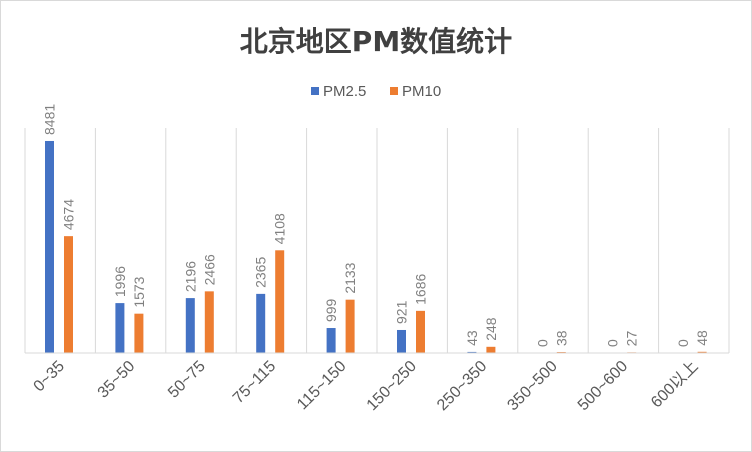 The width and height of the screenshot is (752, 452). What do you see at coordinates (117, 380) in the screenshot?
I see `x-tick-label: 35~50` at bounding box center [117, 380].